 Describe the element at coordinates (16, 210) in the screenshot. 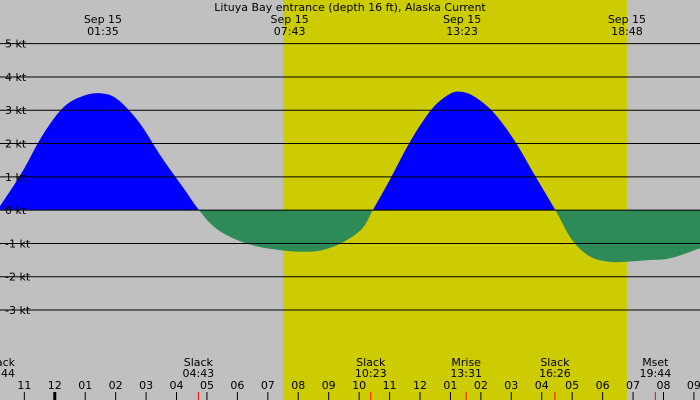

I see `y-tick-label: 0 kt` at that location.